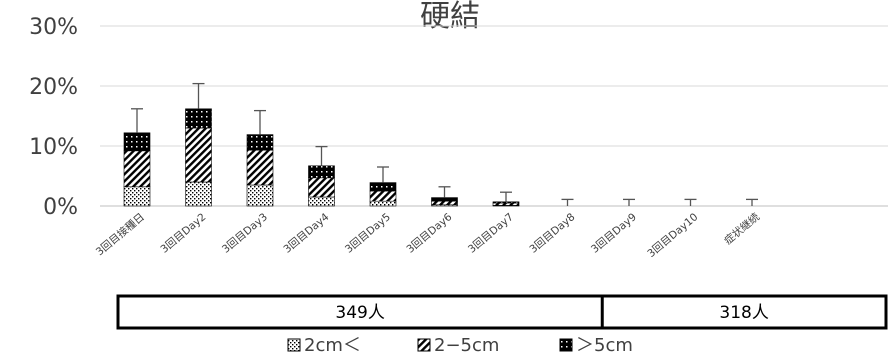 The width and height of the screenshot is (888, 358). I want to click on y-tick-label: 30%, so click(53, 27).